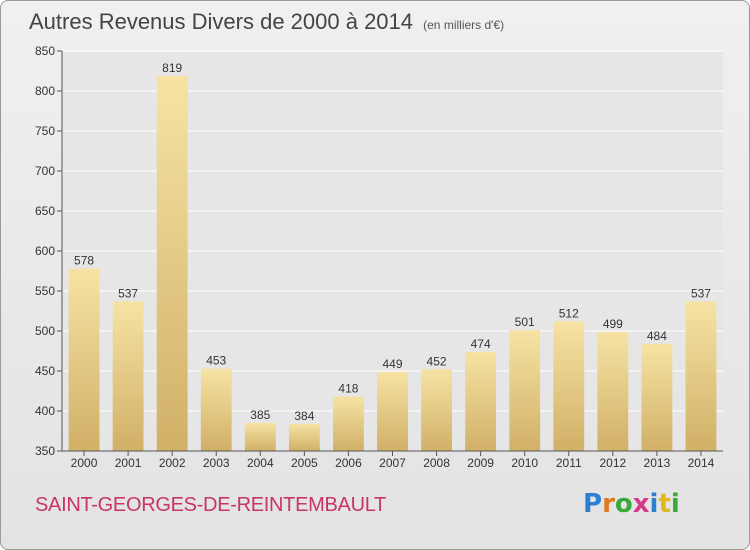 Image resolution: width=750 pixels, height=550 pixels. What do you see at coordinates (664, 504) in the screenshot?
I see `logo-letter: t` at bounding box center [664, 504].